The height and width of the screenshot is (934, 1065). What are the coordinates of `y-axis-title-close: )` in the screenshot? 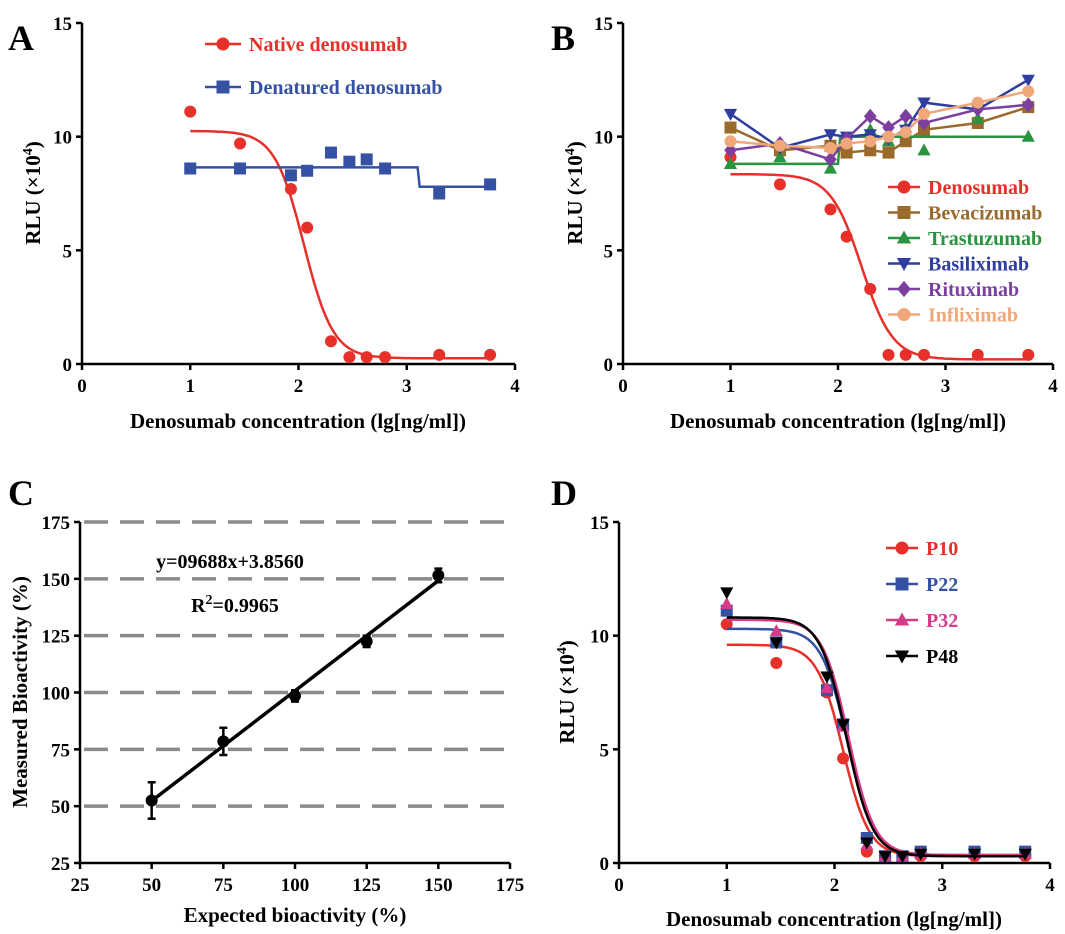 It's located at (33, 144).